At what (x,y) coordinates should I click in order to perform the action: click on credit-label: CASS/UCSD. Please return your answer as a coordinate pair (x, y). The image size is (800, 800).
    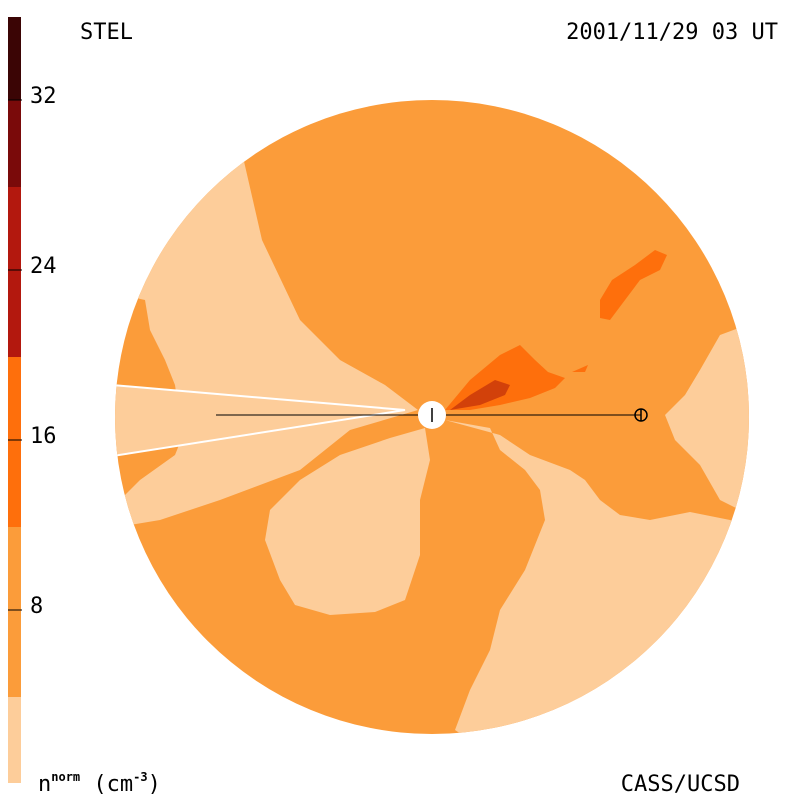
    Looking at the image, I should click on (680, 784).